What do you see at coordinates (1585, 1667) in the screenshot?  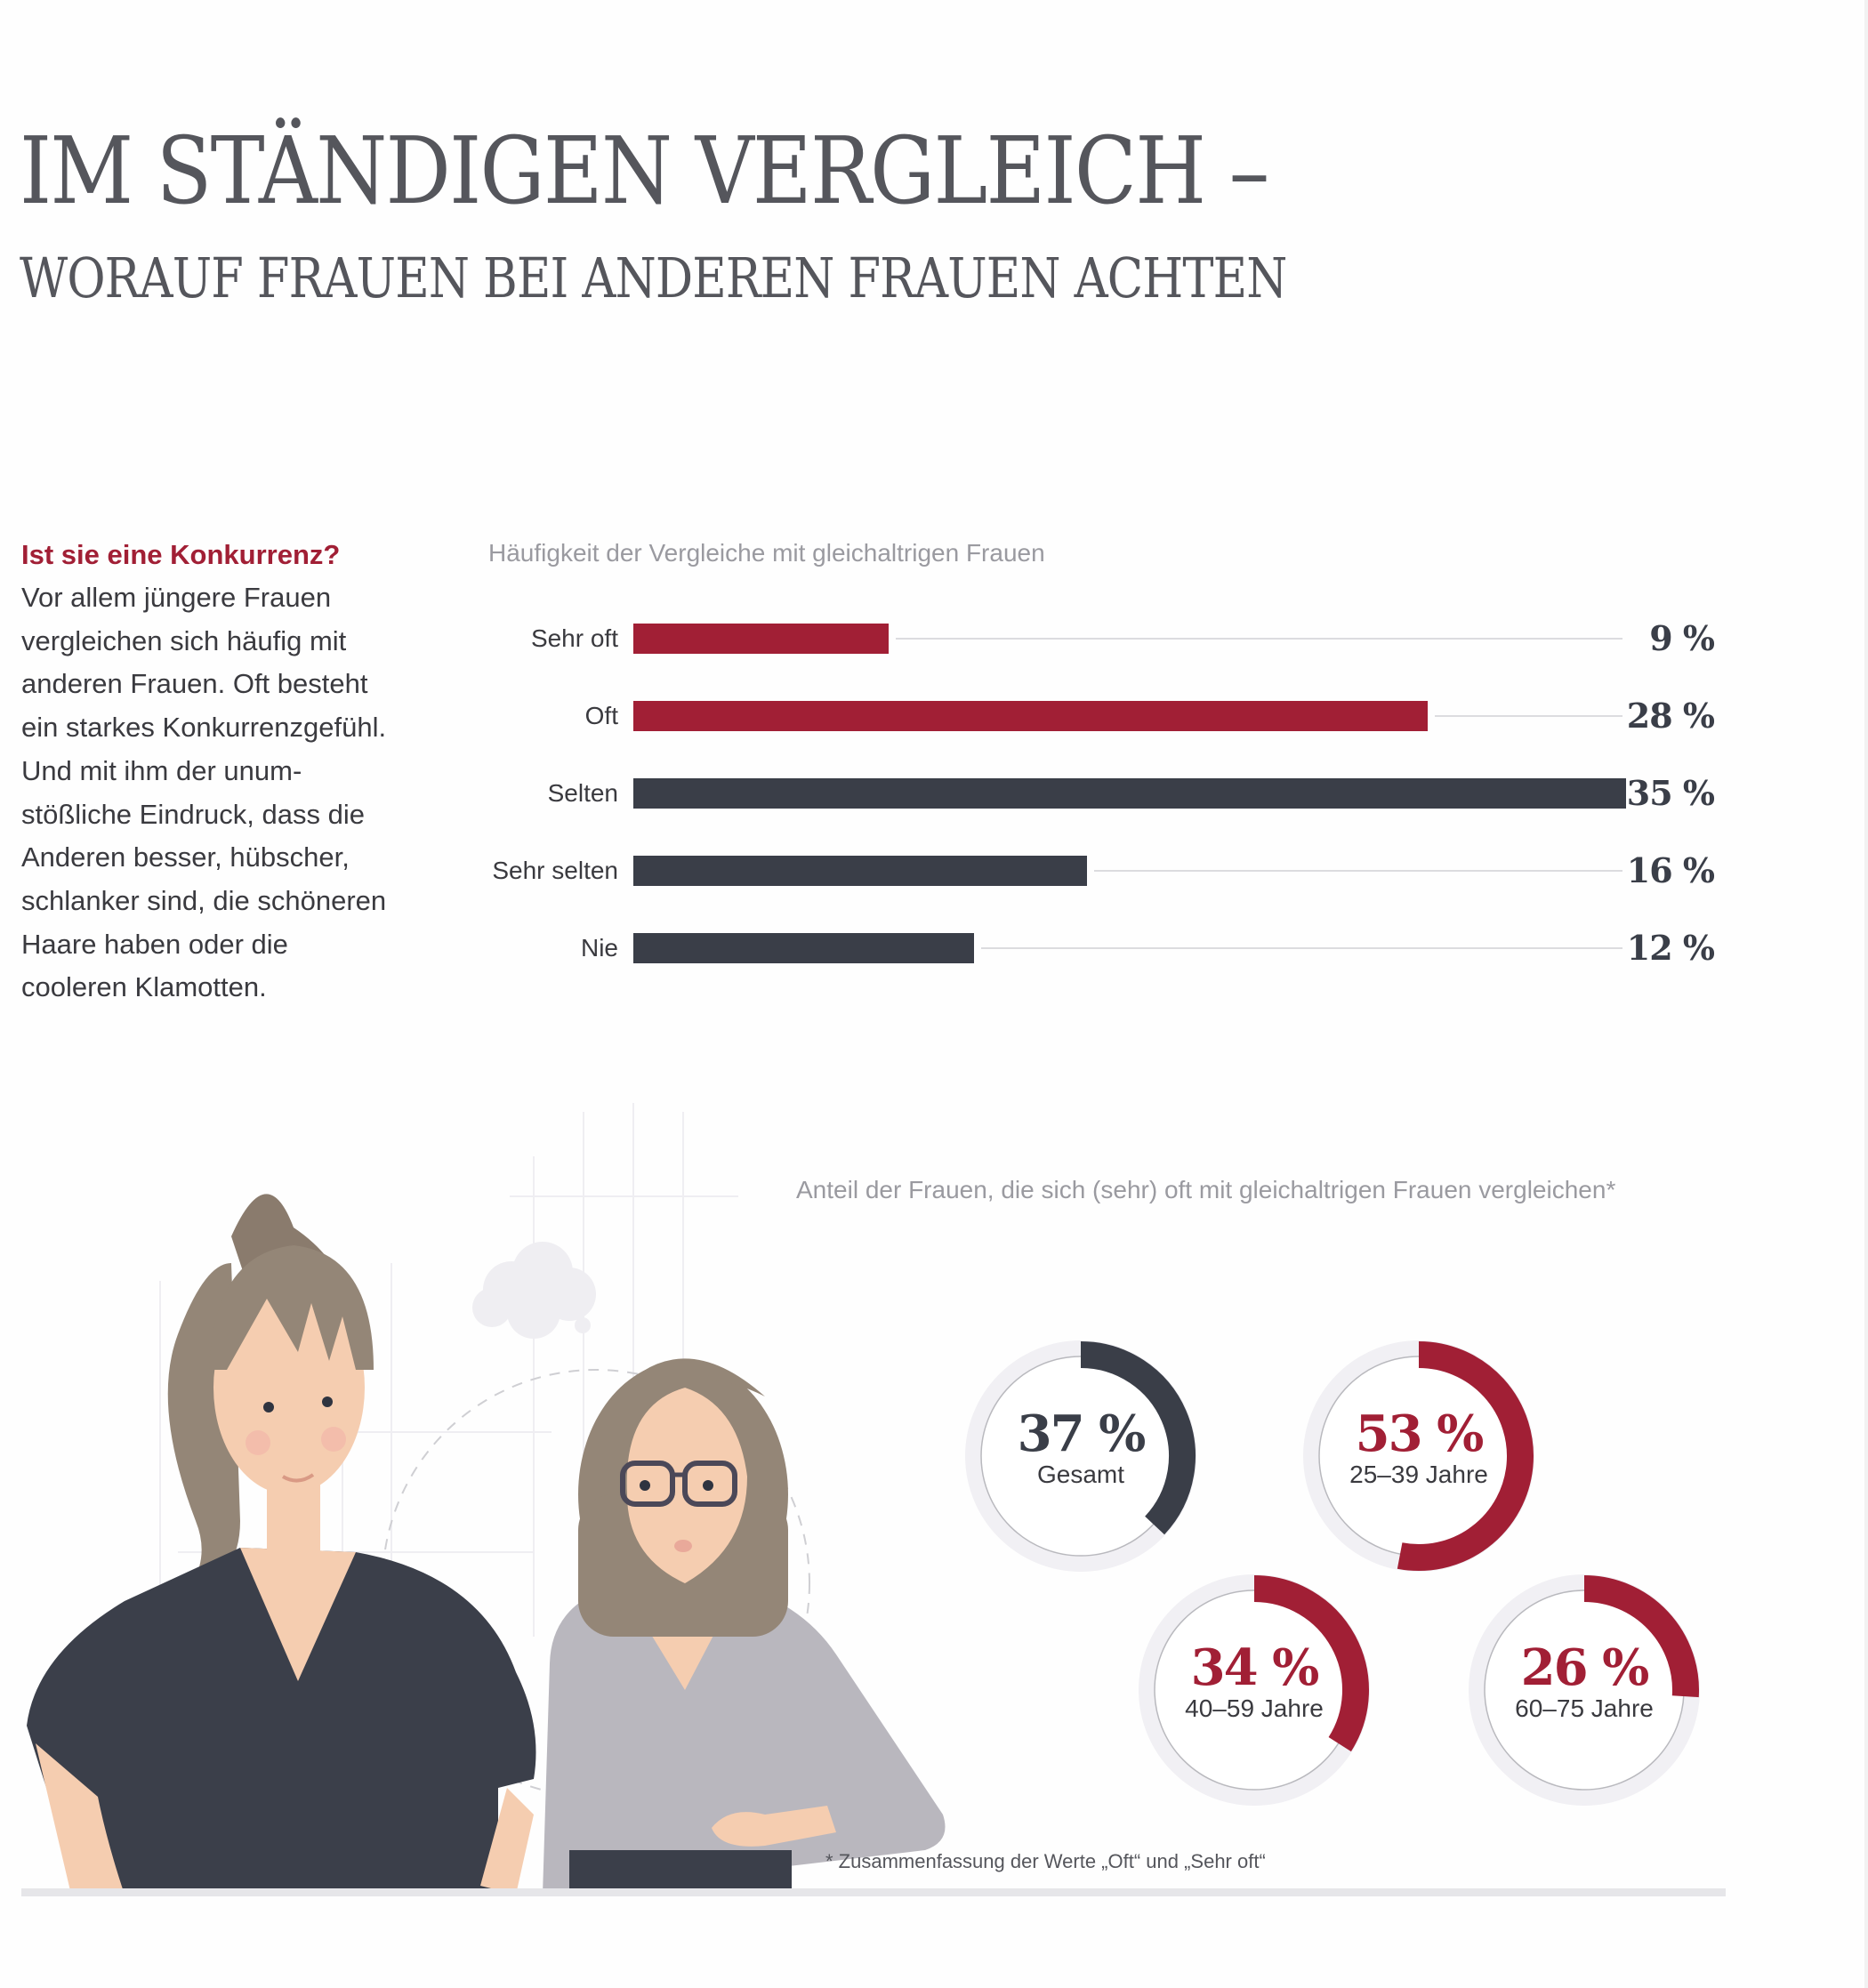 I see `donut-value: 26 %` at bounding box center [1585, 1667].